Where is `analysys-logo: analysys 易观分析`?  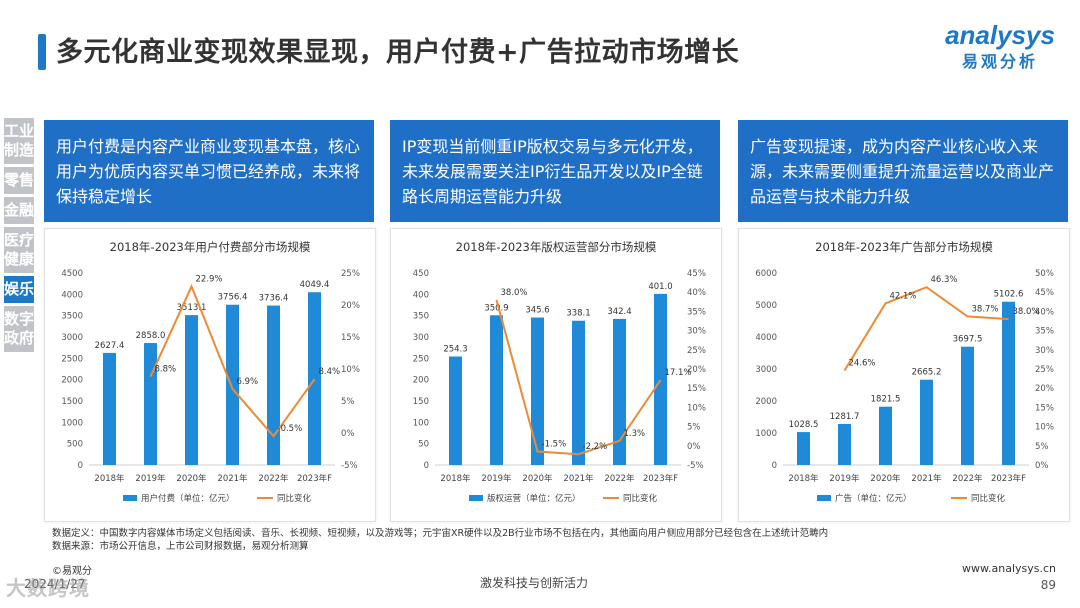
analysys-logo: analysys 易观分析 is located at coordinates (1000, 46).